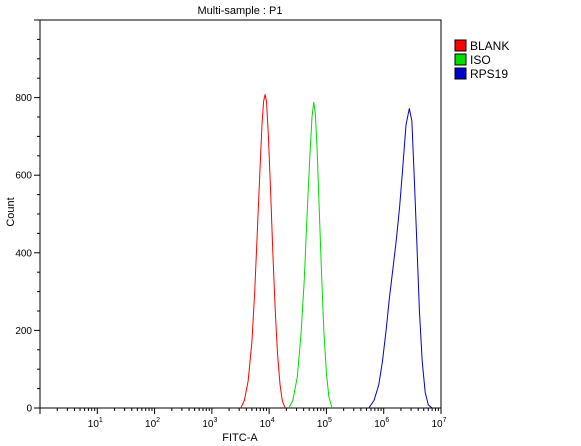  What do you see at coordinates (23, 176) in the screenshot?
I see `y-tick-label: 600` at bounding box center [23, 176].